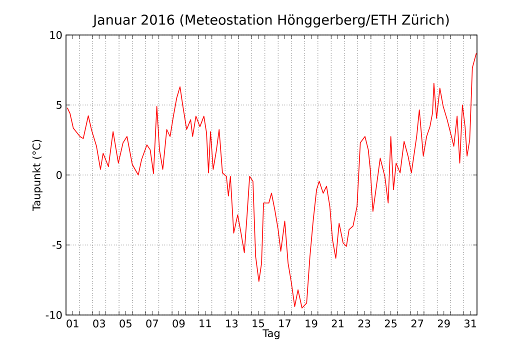  What do you see at coordinates (56, 35) in the screenshot?
I see `y-tick-label: 10` at bounding box center [56, 35].